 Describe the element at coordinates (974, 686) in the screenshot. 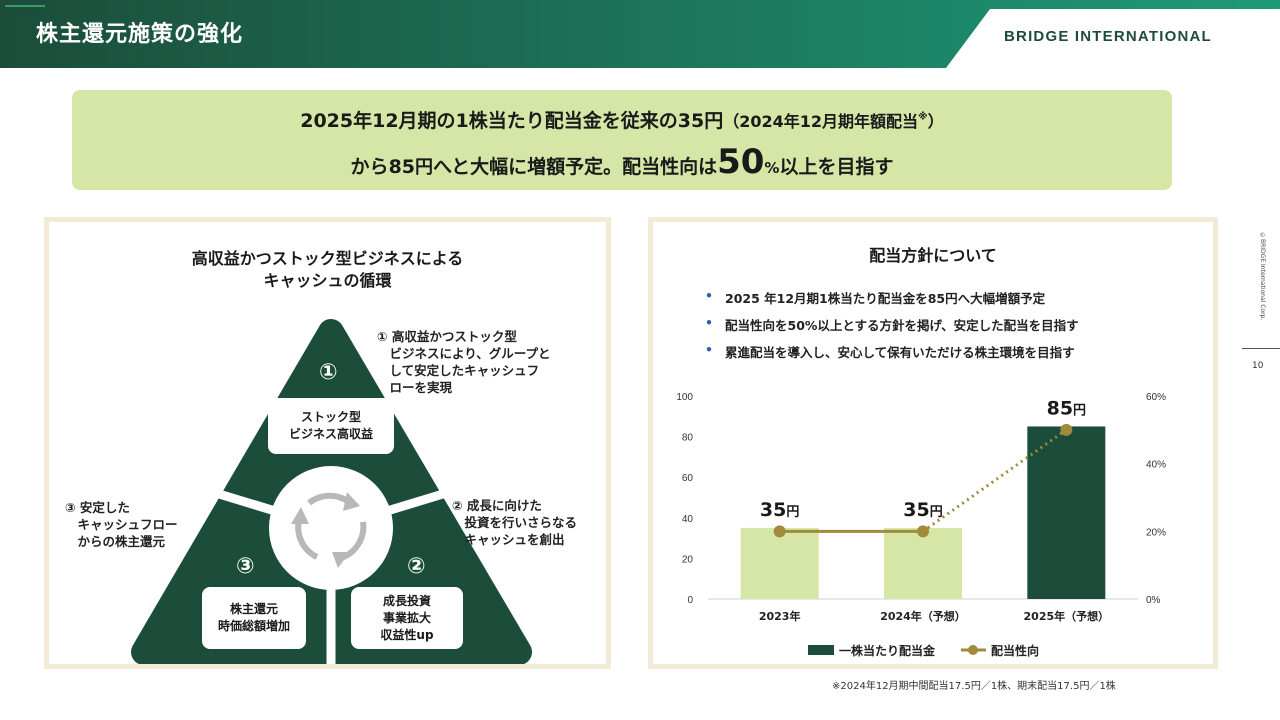

I see `footnote: ※2024年12月期中間配当17.5円／1株、期末配当17.5円／1株` at that location.